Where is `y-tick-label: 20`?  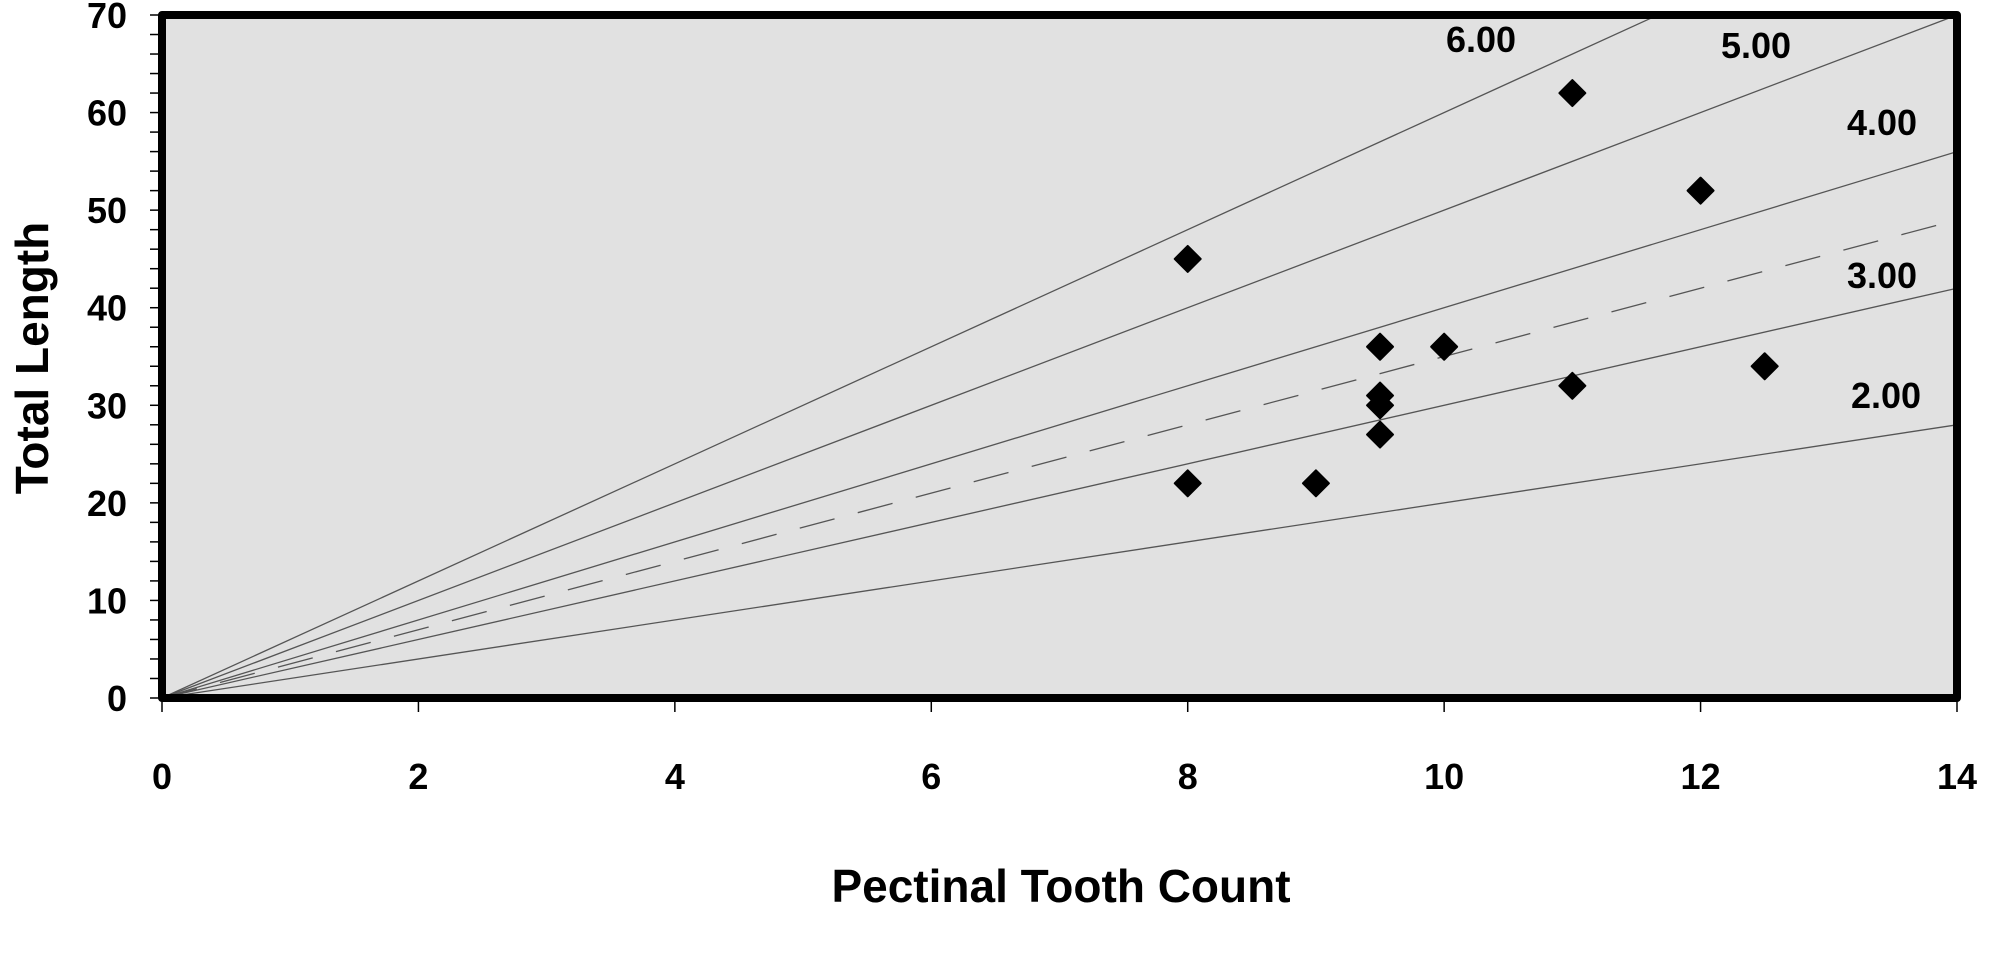 y-tick-label: 20 is located at coordinates (107, 503).